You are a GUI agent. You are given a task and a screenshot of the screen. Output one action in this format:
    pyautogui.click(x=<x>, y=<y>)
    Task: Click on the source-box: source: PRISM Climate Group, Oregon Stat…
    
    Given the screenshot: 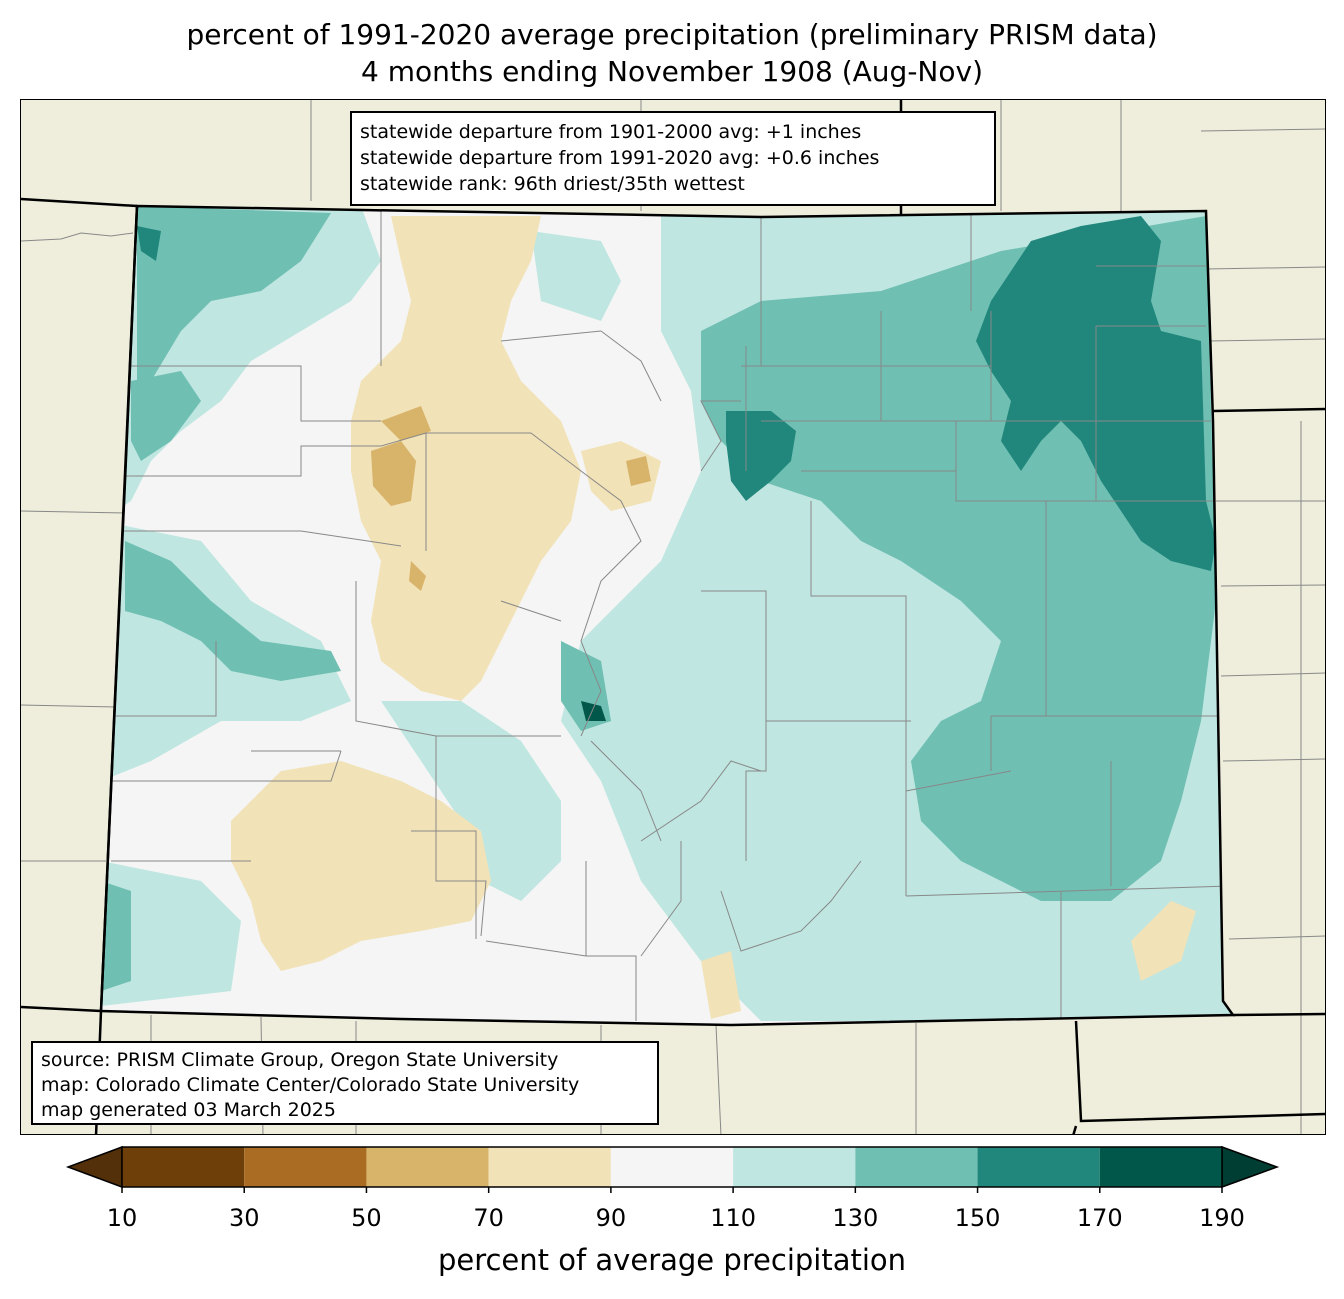 What is the action you would take?
    pyautogui.click(x=345, y=1083)
    